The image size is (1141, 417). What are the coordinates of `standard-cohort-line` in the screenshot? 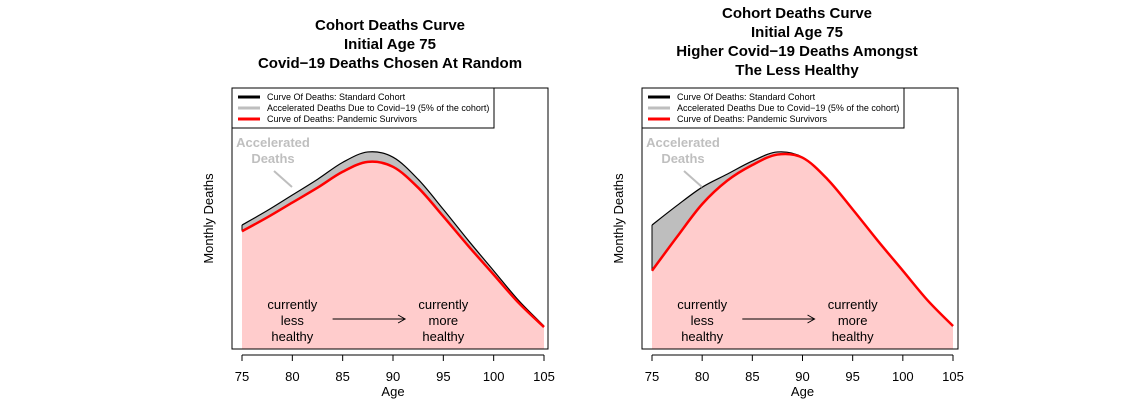 It's located at (393, 239).